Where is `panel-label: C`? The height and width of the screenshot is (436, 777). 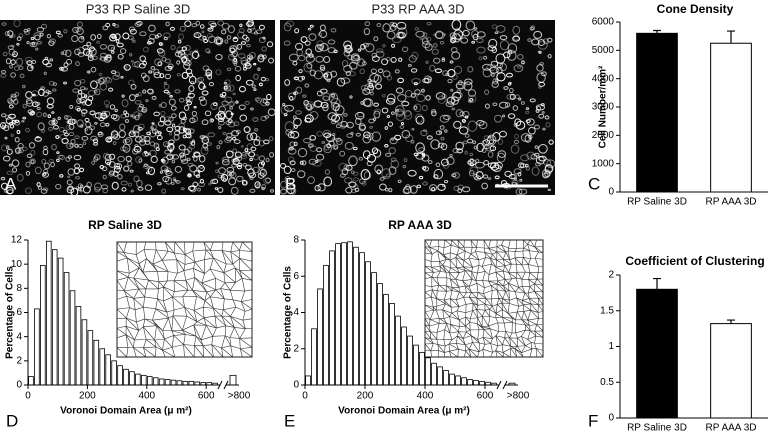 panel-label: C is located at coordinates (594, 183).